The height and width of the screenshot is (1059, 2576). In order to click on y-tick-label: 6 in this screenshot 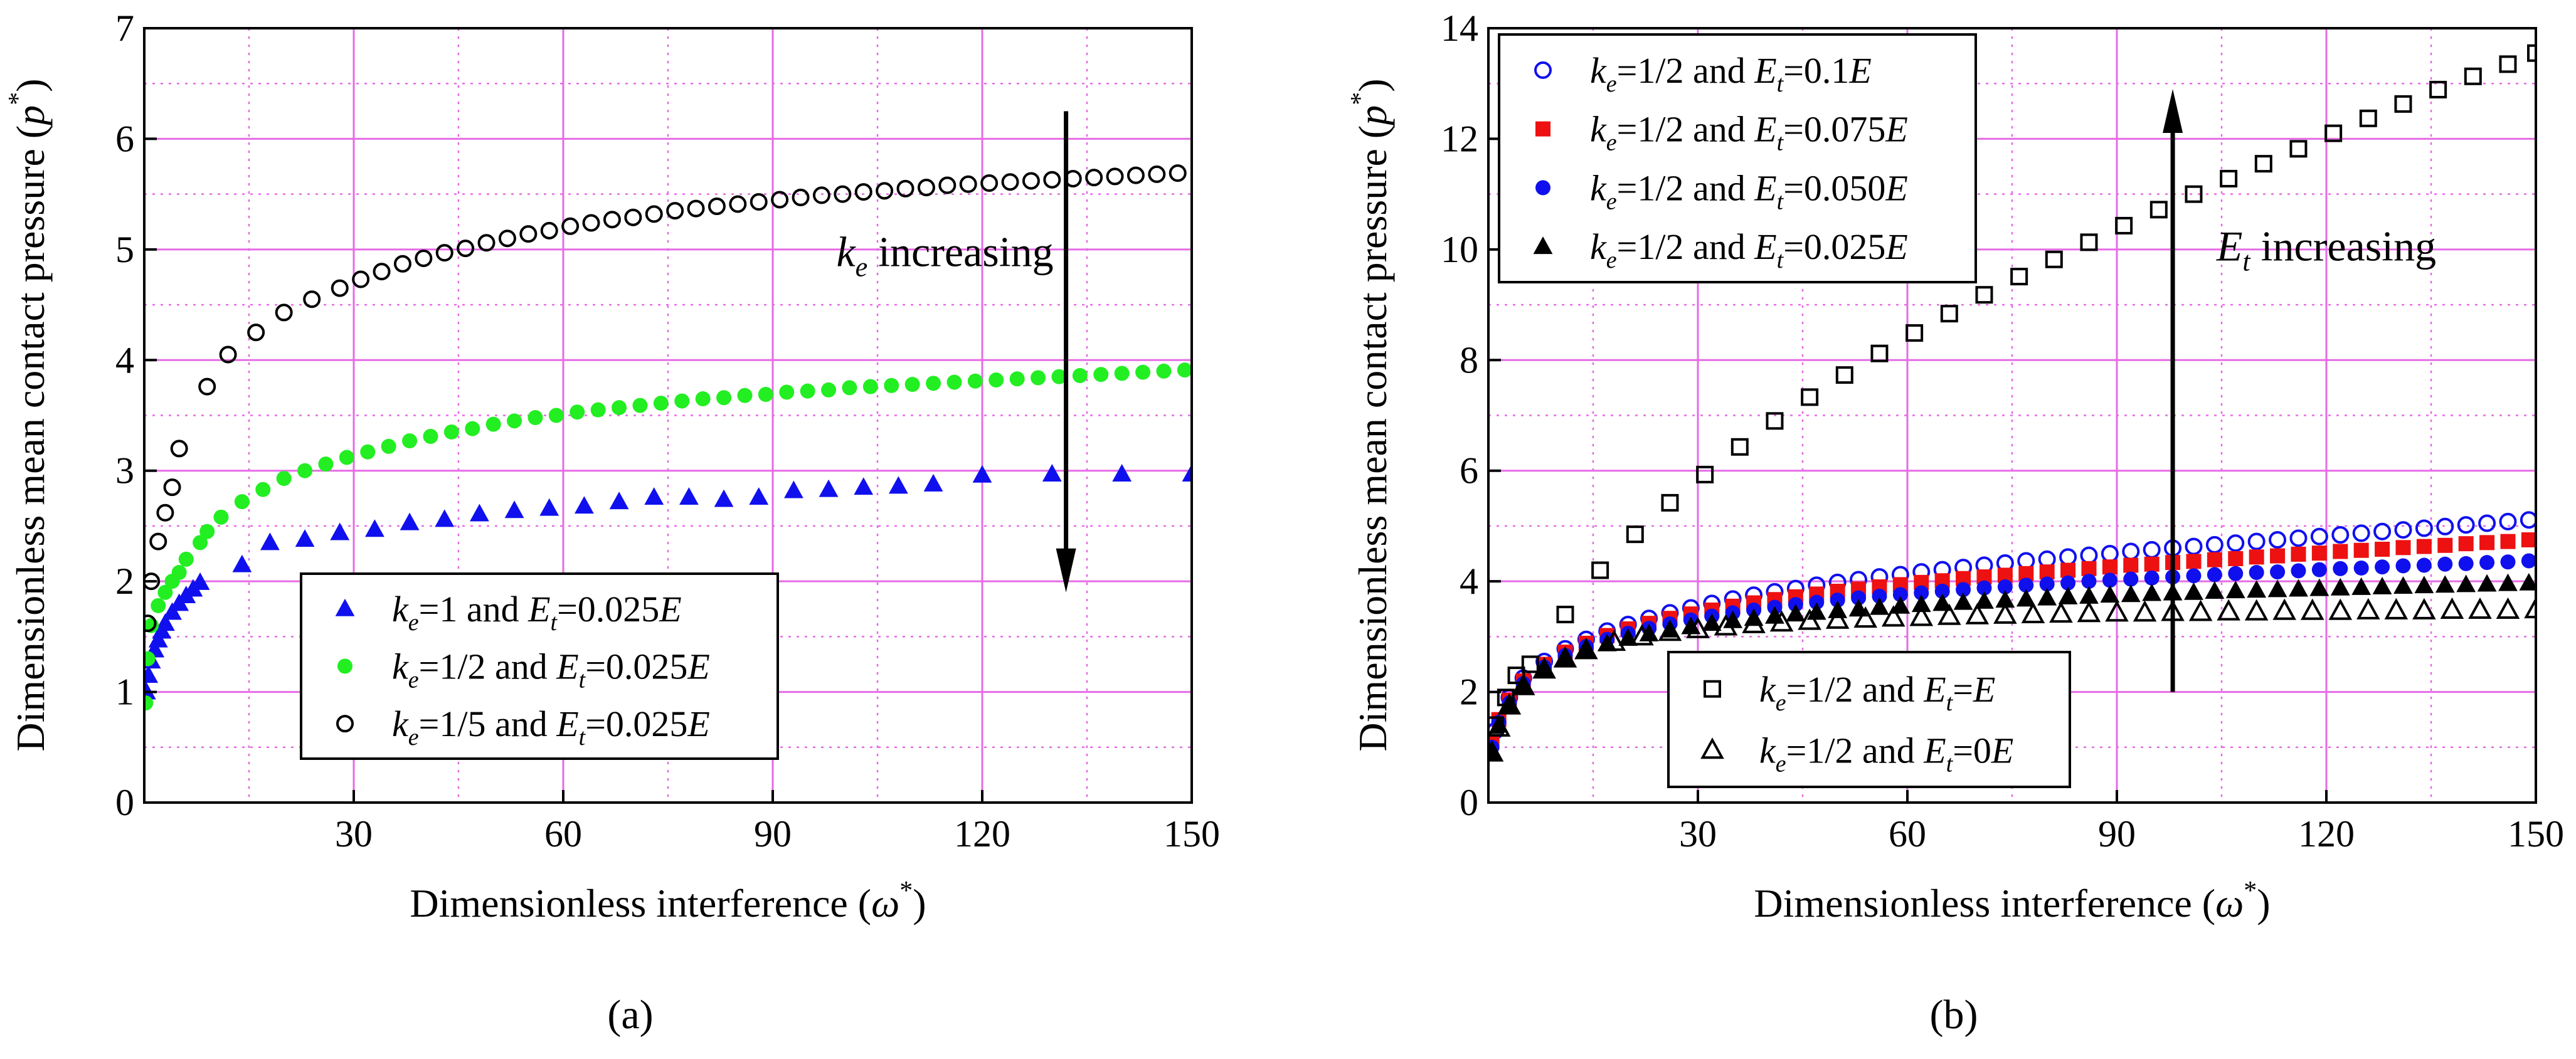, I will do `click(1469, 471)`.